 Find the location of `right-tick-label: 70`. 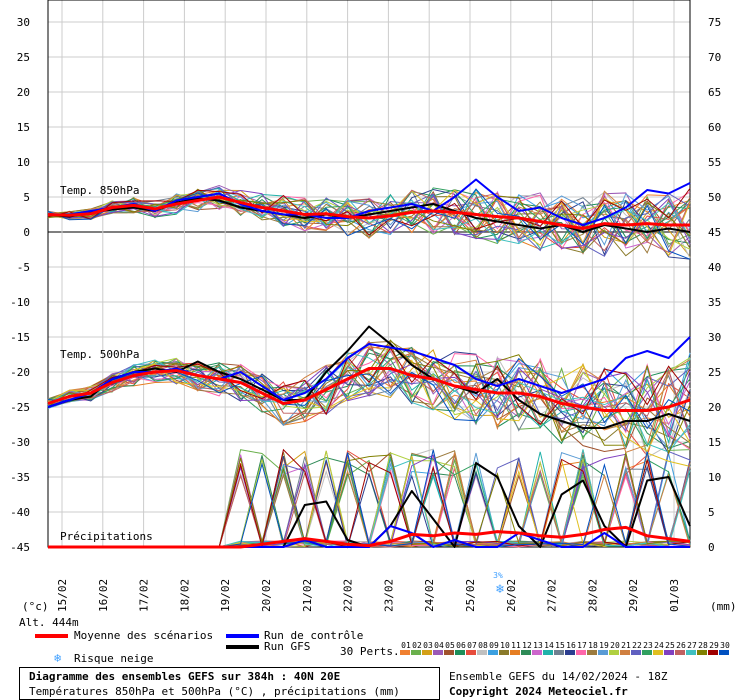

right-tick-label: 70 is located at coordinates (714, 57).